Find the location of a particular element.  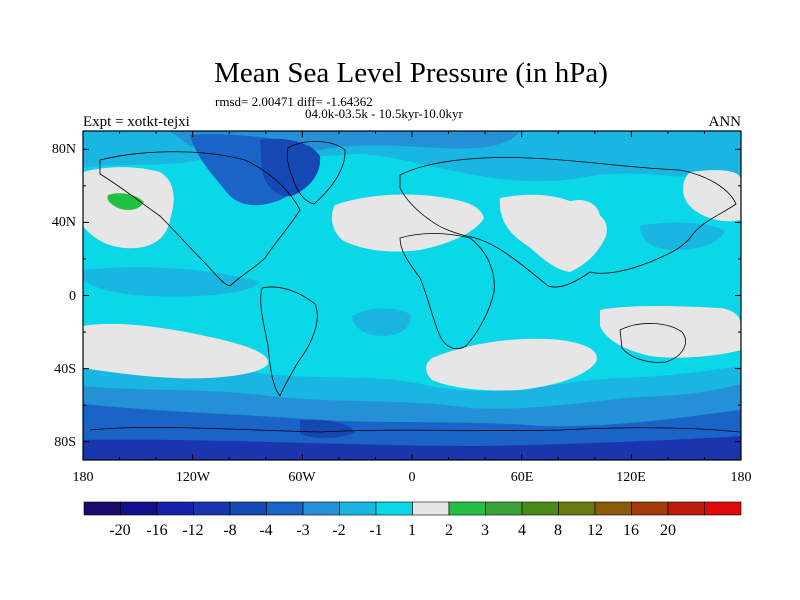

neutral-pacific-nw is located at coordinates (711, 196).